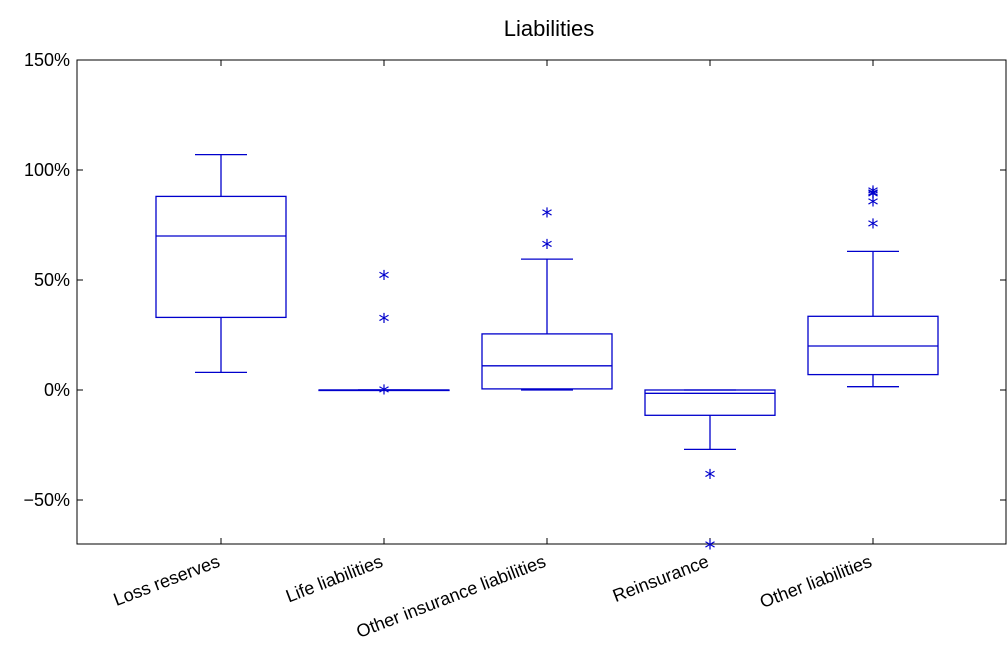 The width and height of the screenshot is (1007, 663). I want to click on x-category-label: Life liabilities, so click(334, 578).